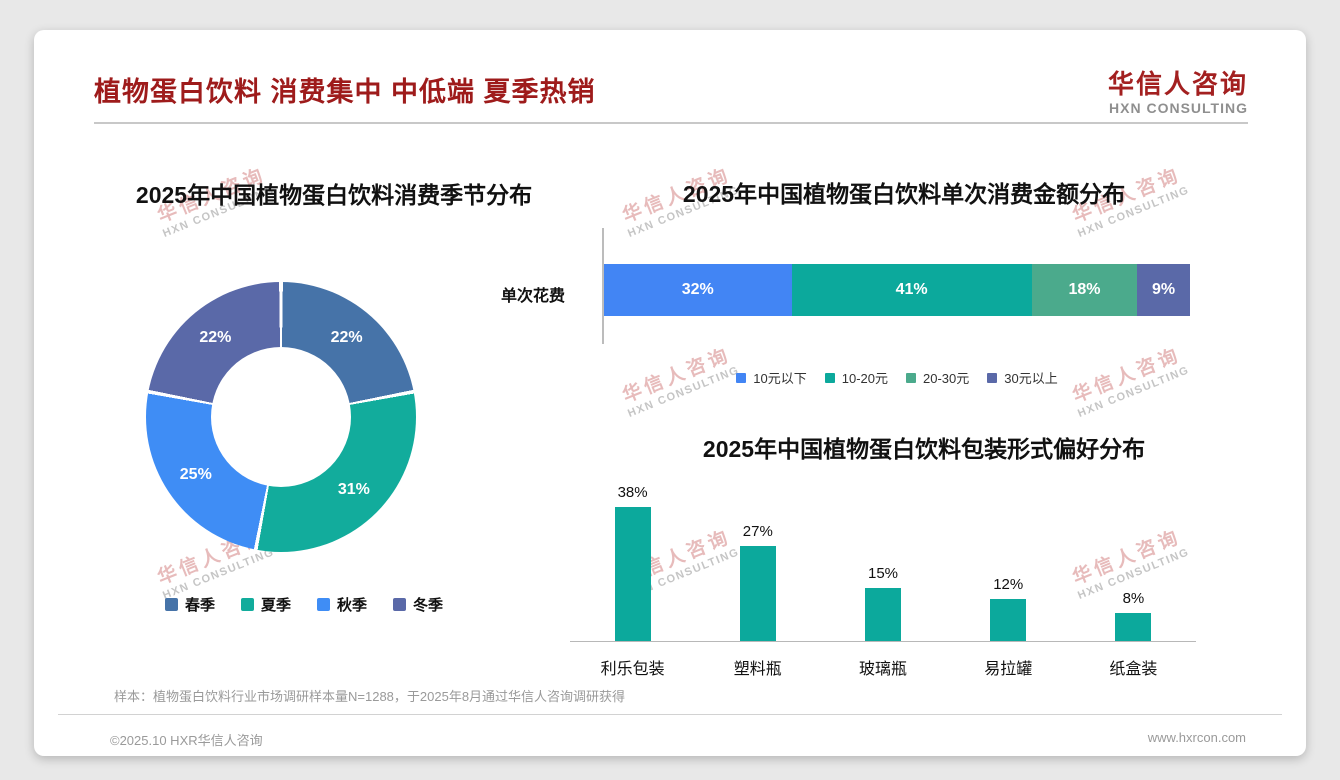 The height and width of the screenshot is (780, 1340). I want to click on legend-item: 10元以下, so click(771, 377).